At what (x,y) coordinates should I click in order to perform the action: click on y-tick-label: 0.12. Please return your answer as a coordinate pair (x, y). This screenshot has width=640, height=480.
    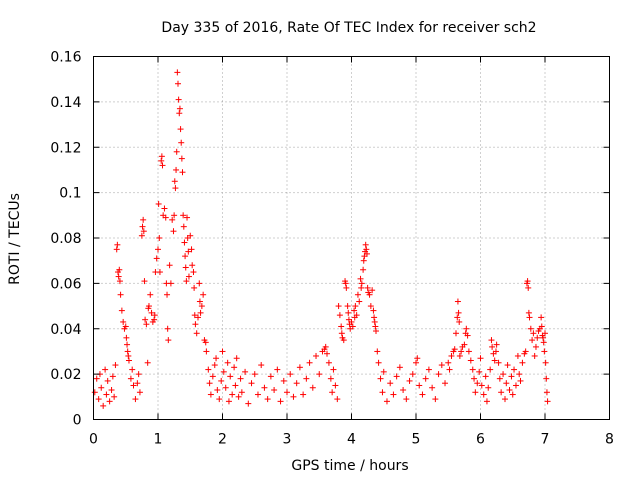
    Looking at the image, I should click on (65, 148).